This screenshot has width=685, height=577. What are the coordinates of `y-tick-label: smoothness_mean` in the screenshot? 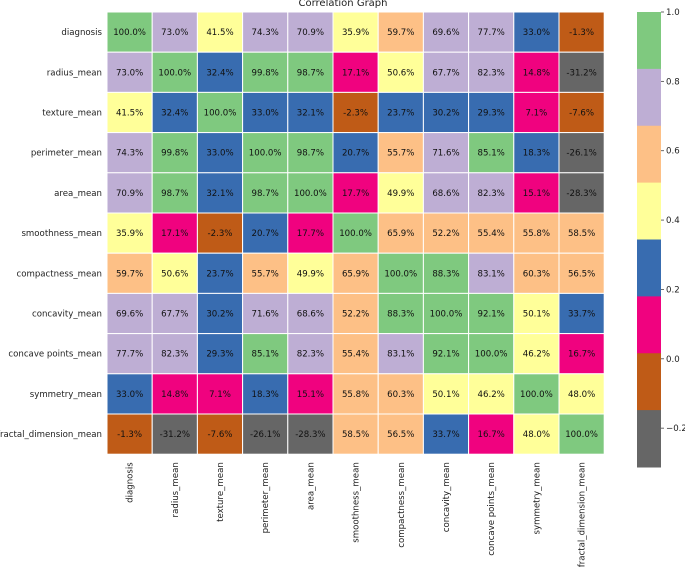 It's located at (61, 234).